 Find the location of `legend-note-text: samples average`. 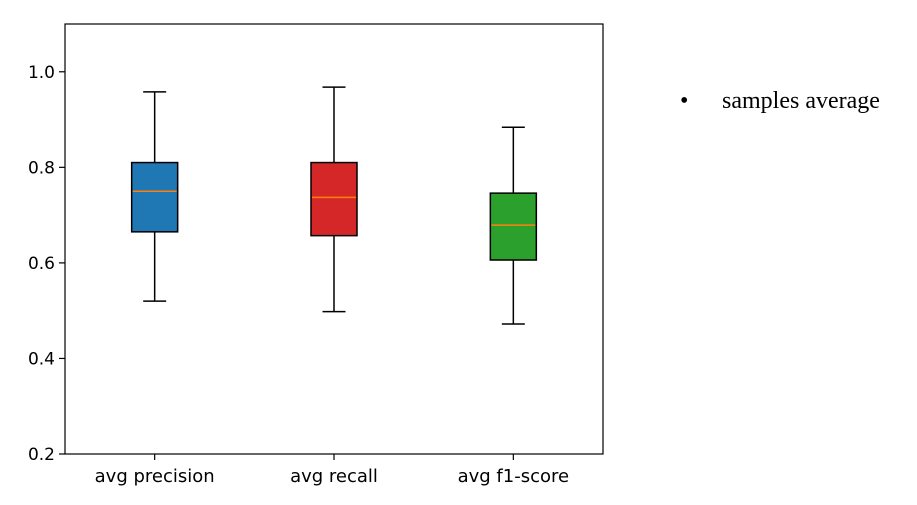

legend-note-text: samples average is located at coordinates (801, 101).